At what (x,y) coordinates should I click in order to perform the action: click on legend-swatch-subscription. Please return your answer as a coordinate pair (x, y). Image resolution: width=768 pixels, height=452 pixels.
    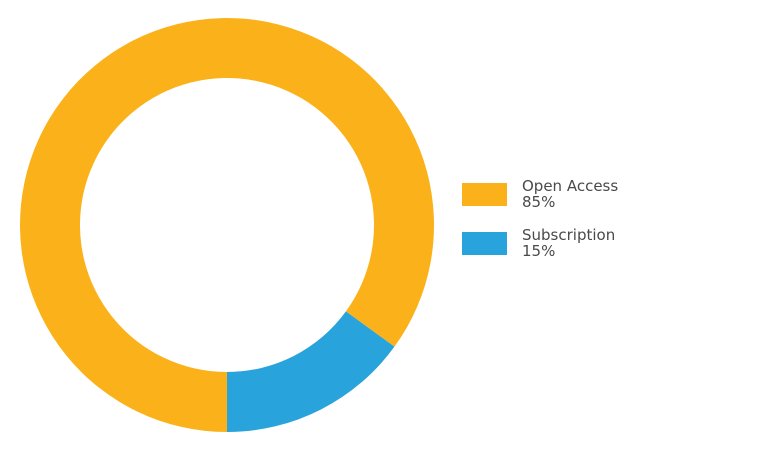
    Looking at the image, I should click on (484, 243).